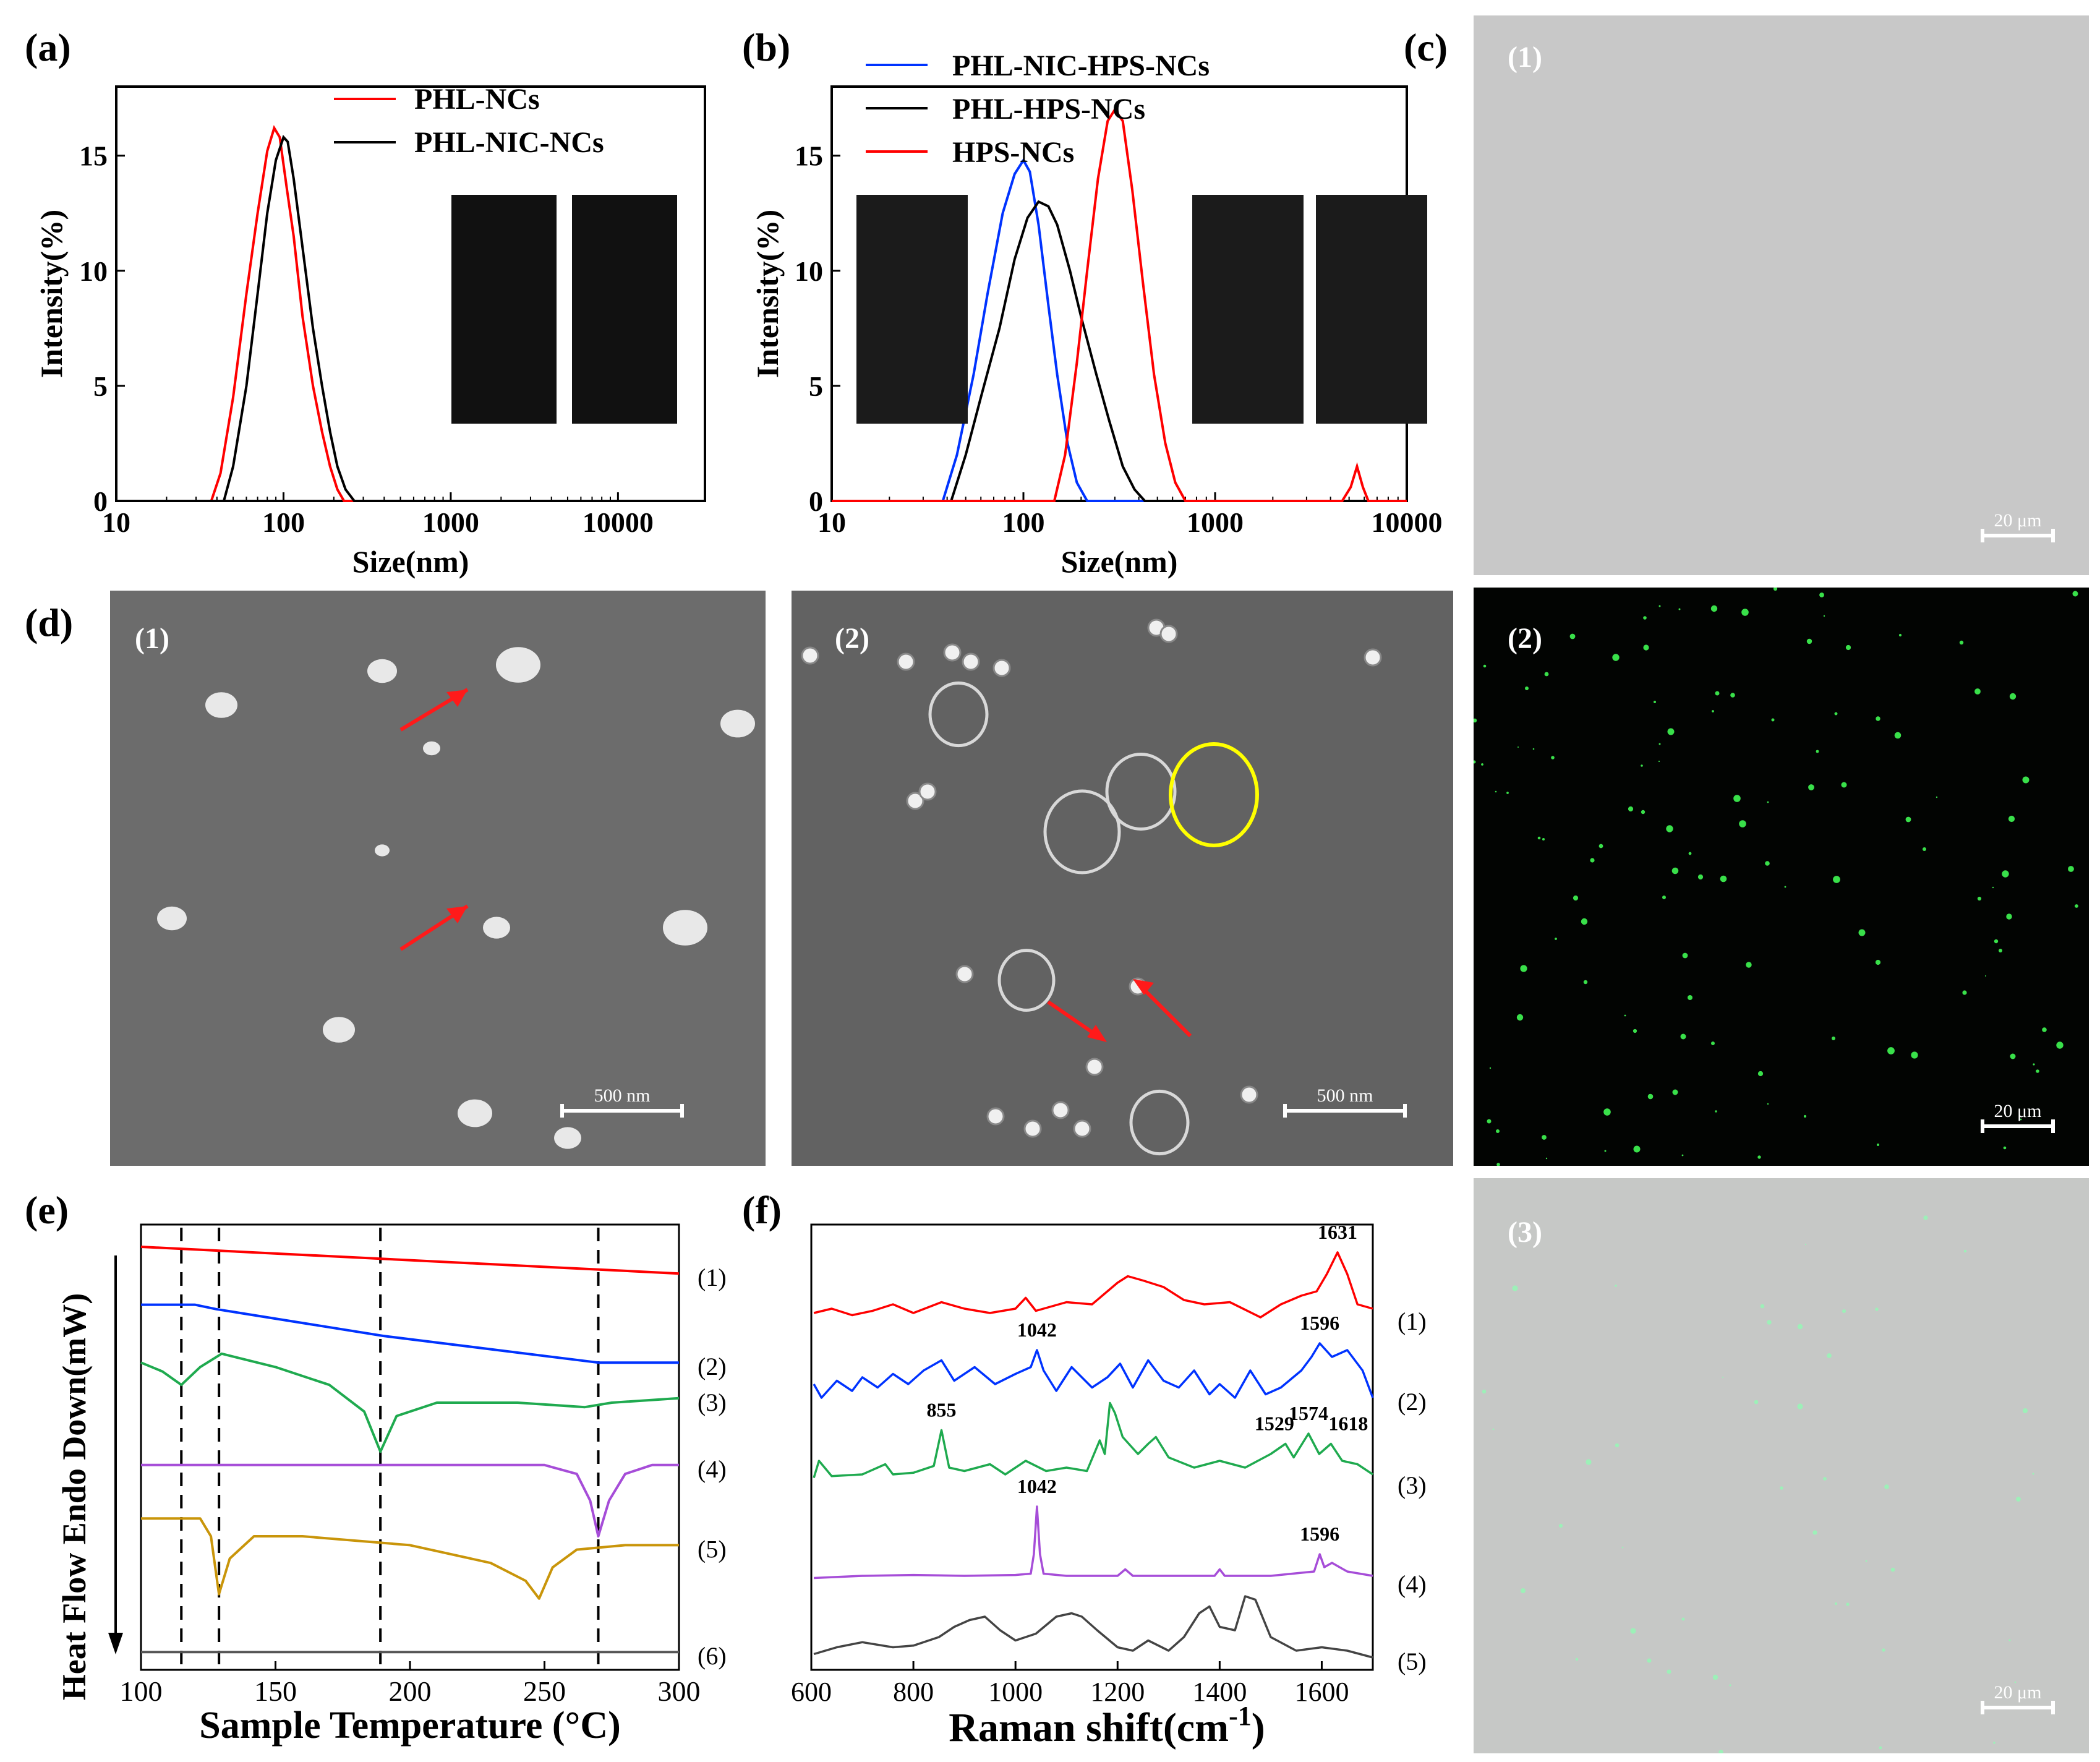 The width and height of the screenshot is (2100, 1762). Describe the element at coordinates (469, 121) in the screenshot. I see `chart-a-legend: PHL-NCs PHL-NIC-NCs` at that location.